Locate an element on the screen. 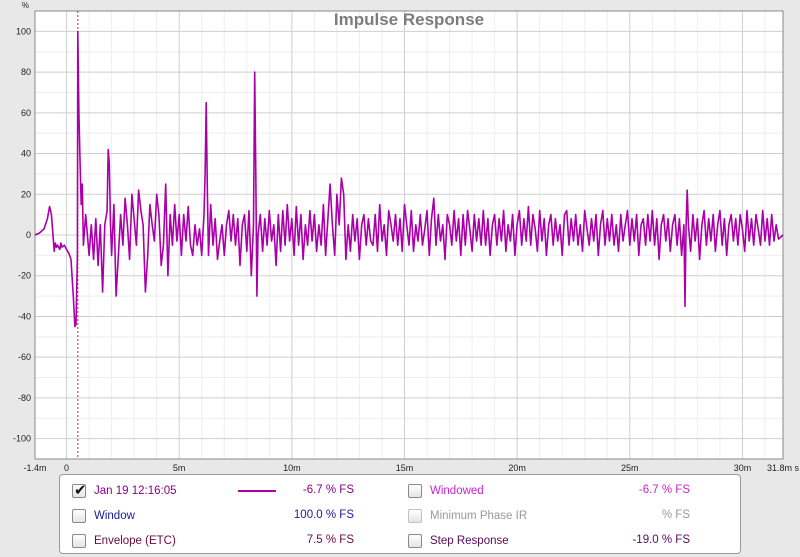  windowed-label: Windowed is located at coordinates (457, 491).